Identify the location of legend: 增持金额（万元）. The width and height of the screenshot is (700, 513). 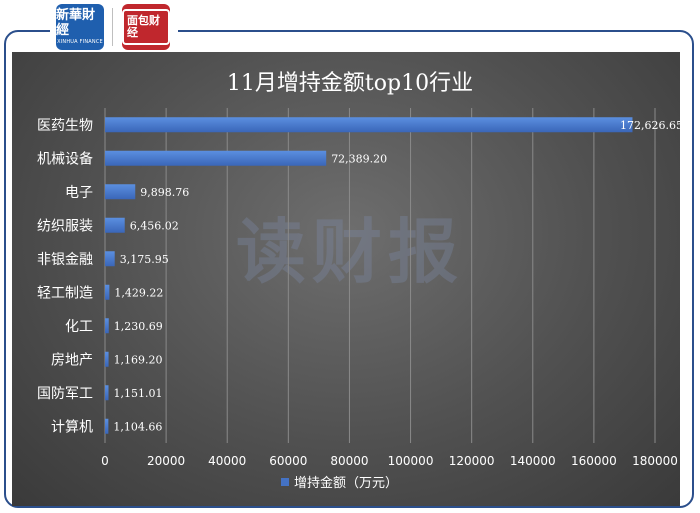
(339, 483).